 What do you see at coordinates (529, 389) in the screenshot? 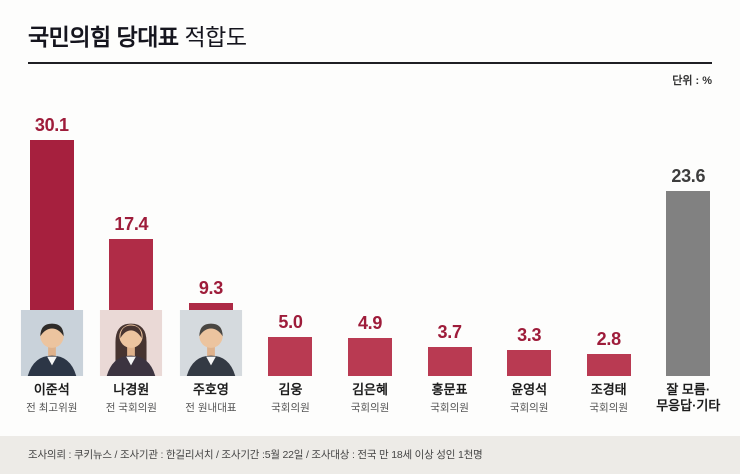
I see `bar-category-label: 윤영석` at bounding box center [529, 389].